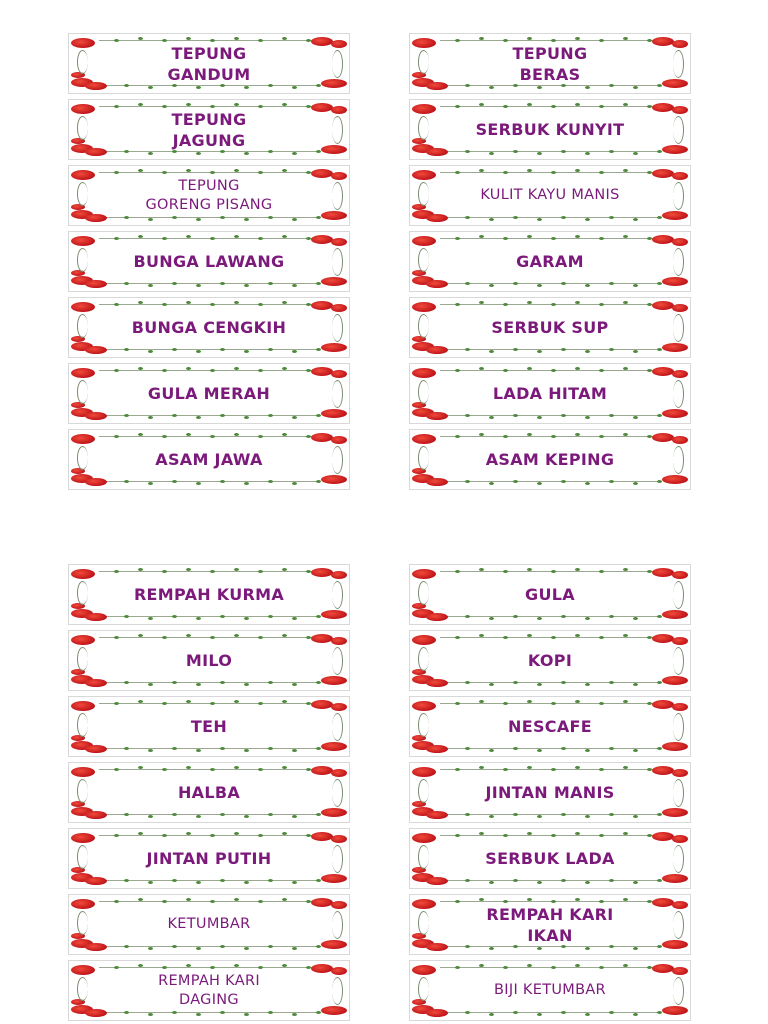 This screenshot has width=768, height=1024. I want to click on label-text: SERBUK KUNYIT, so click(550, 129).